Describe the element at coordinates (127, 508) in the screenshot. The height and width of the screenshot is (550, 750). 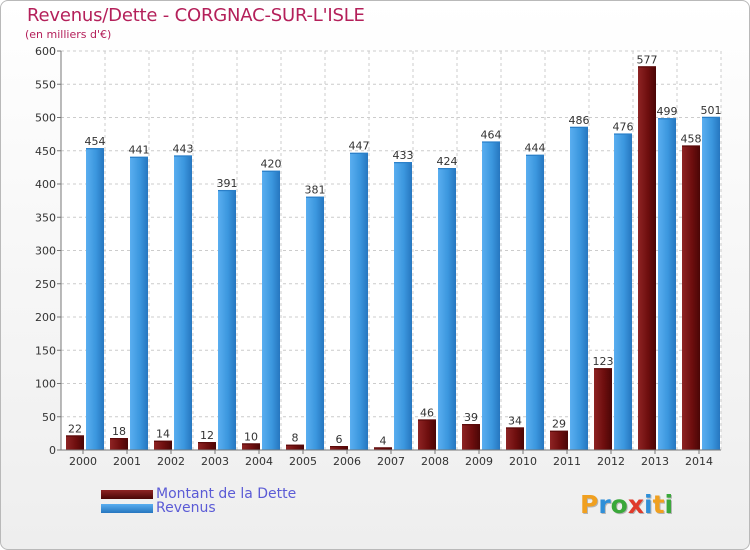
I see `legend-swatch-revenus` at that location.